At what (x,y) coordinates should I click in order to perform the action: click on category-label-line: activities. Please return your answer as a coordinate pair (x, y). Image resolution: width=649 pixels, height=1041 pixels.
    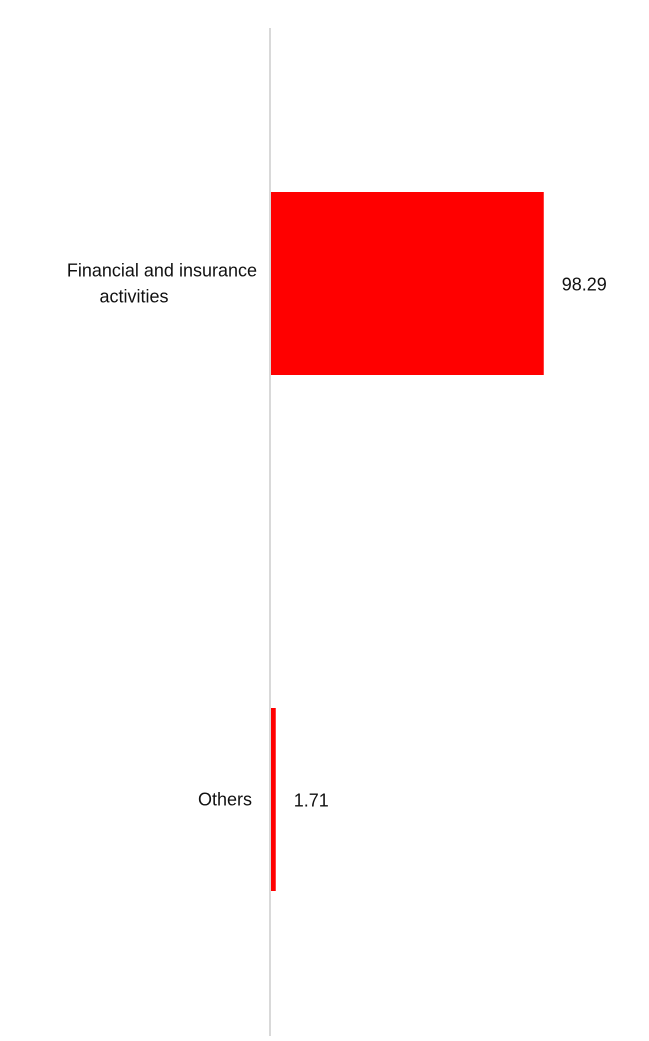
    Looking at the image, I should click on (133, 297).